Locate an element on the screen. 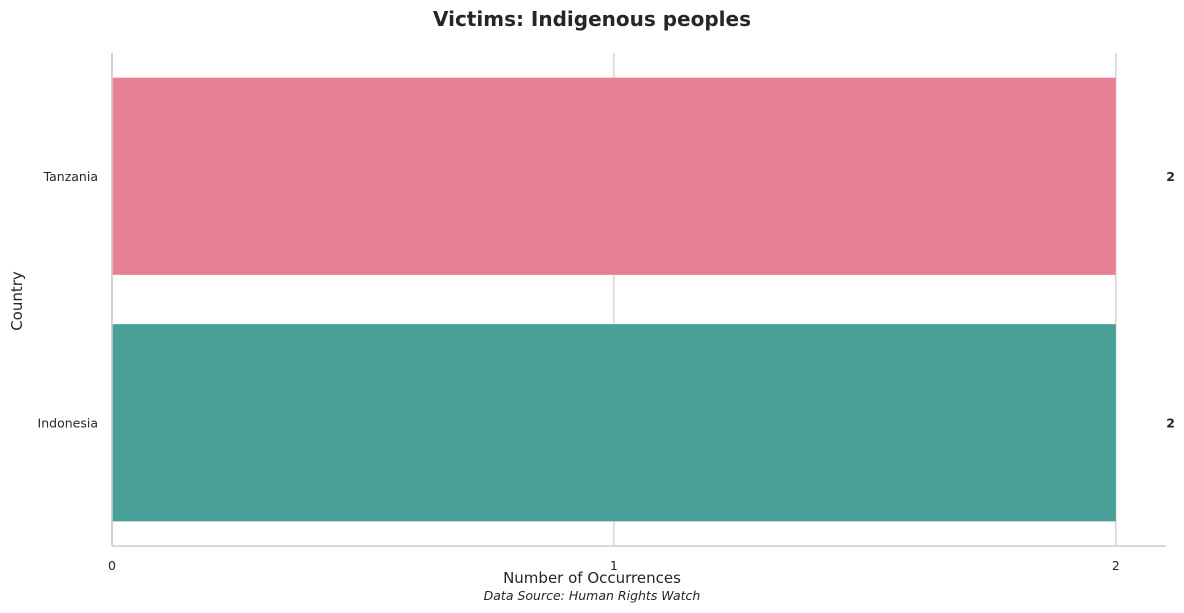  chart-title: Victims: Indigenous peoples is located at coordinates (592, 19).